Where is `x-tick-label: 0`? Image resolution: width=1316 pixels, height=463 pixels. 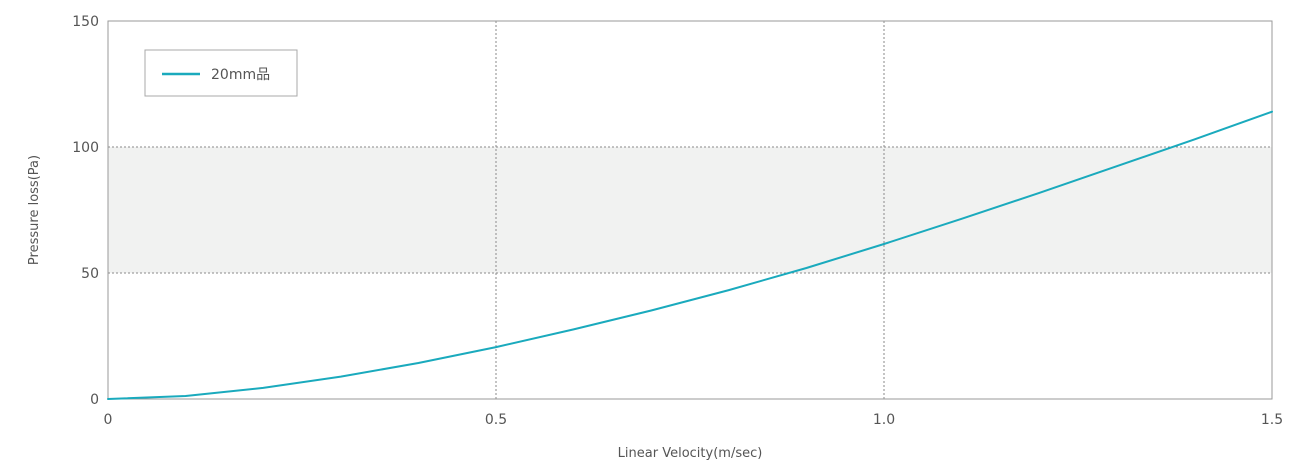 x-tick-label: 0 is located at coordinates (108, 420).